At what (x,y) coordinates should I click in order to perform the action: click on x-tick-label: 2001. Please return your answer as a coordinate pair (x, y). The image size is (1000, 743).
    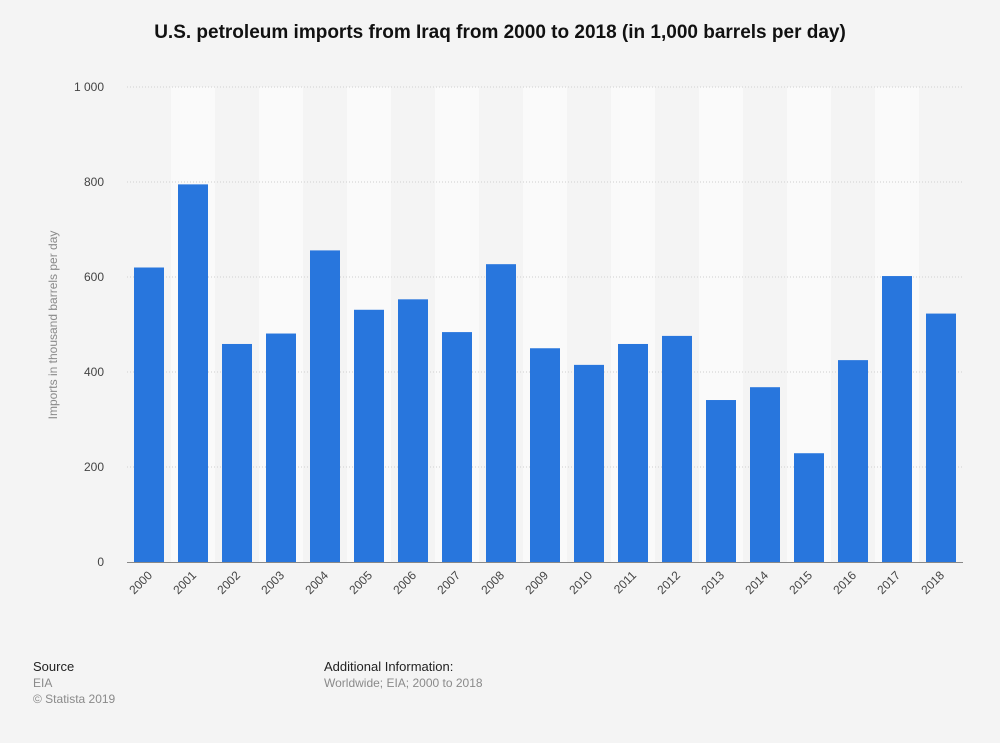
    Looking at the image, I should click on (184, 582).